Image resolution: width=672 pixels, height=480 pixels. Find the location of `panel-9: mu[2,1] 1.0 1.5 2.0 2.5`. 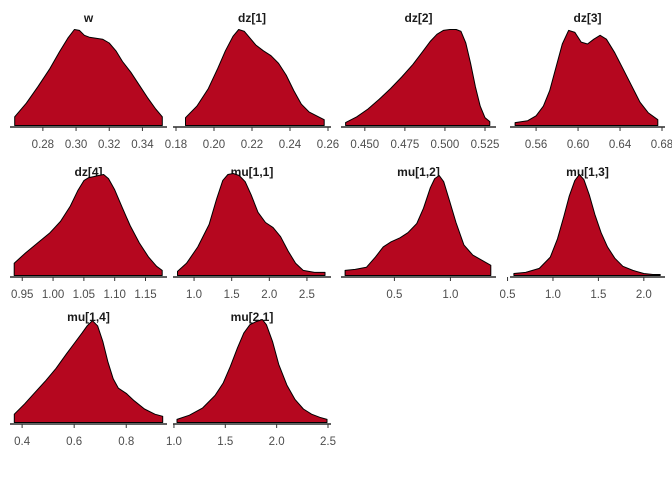

panel-9: mu[2,1] 1.0 1.5 2.0 2.5 is located at coordinates (251, 379).